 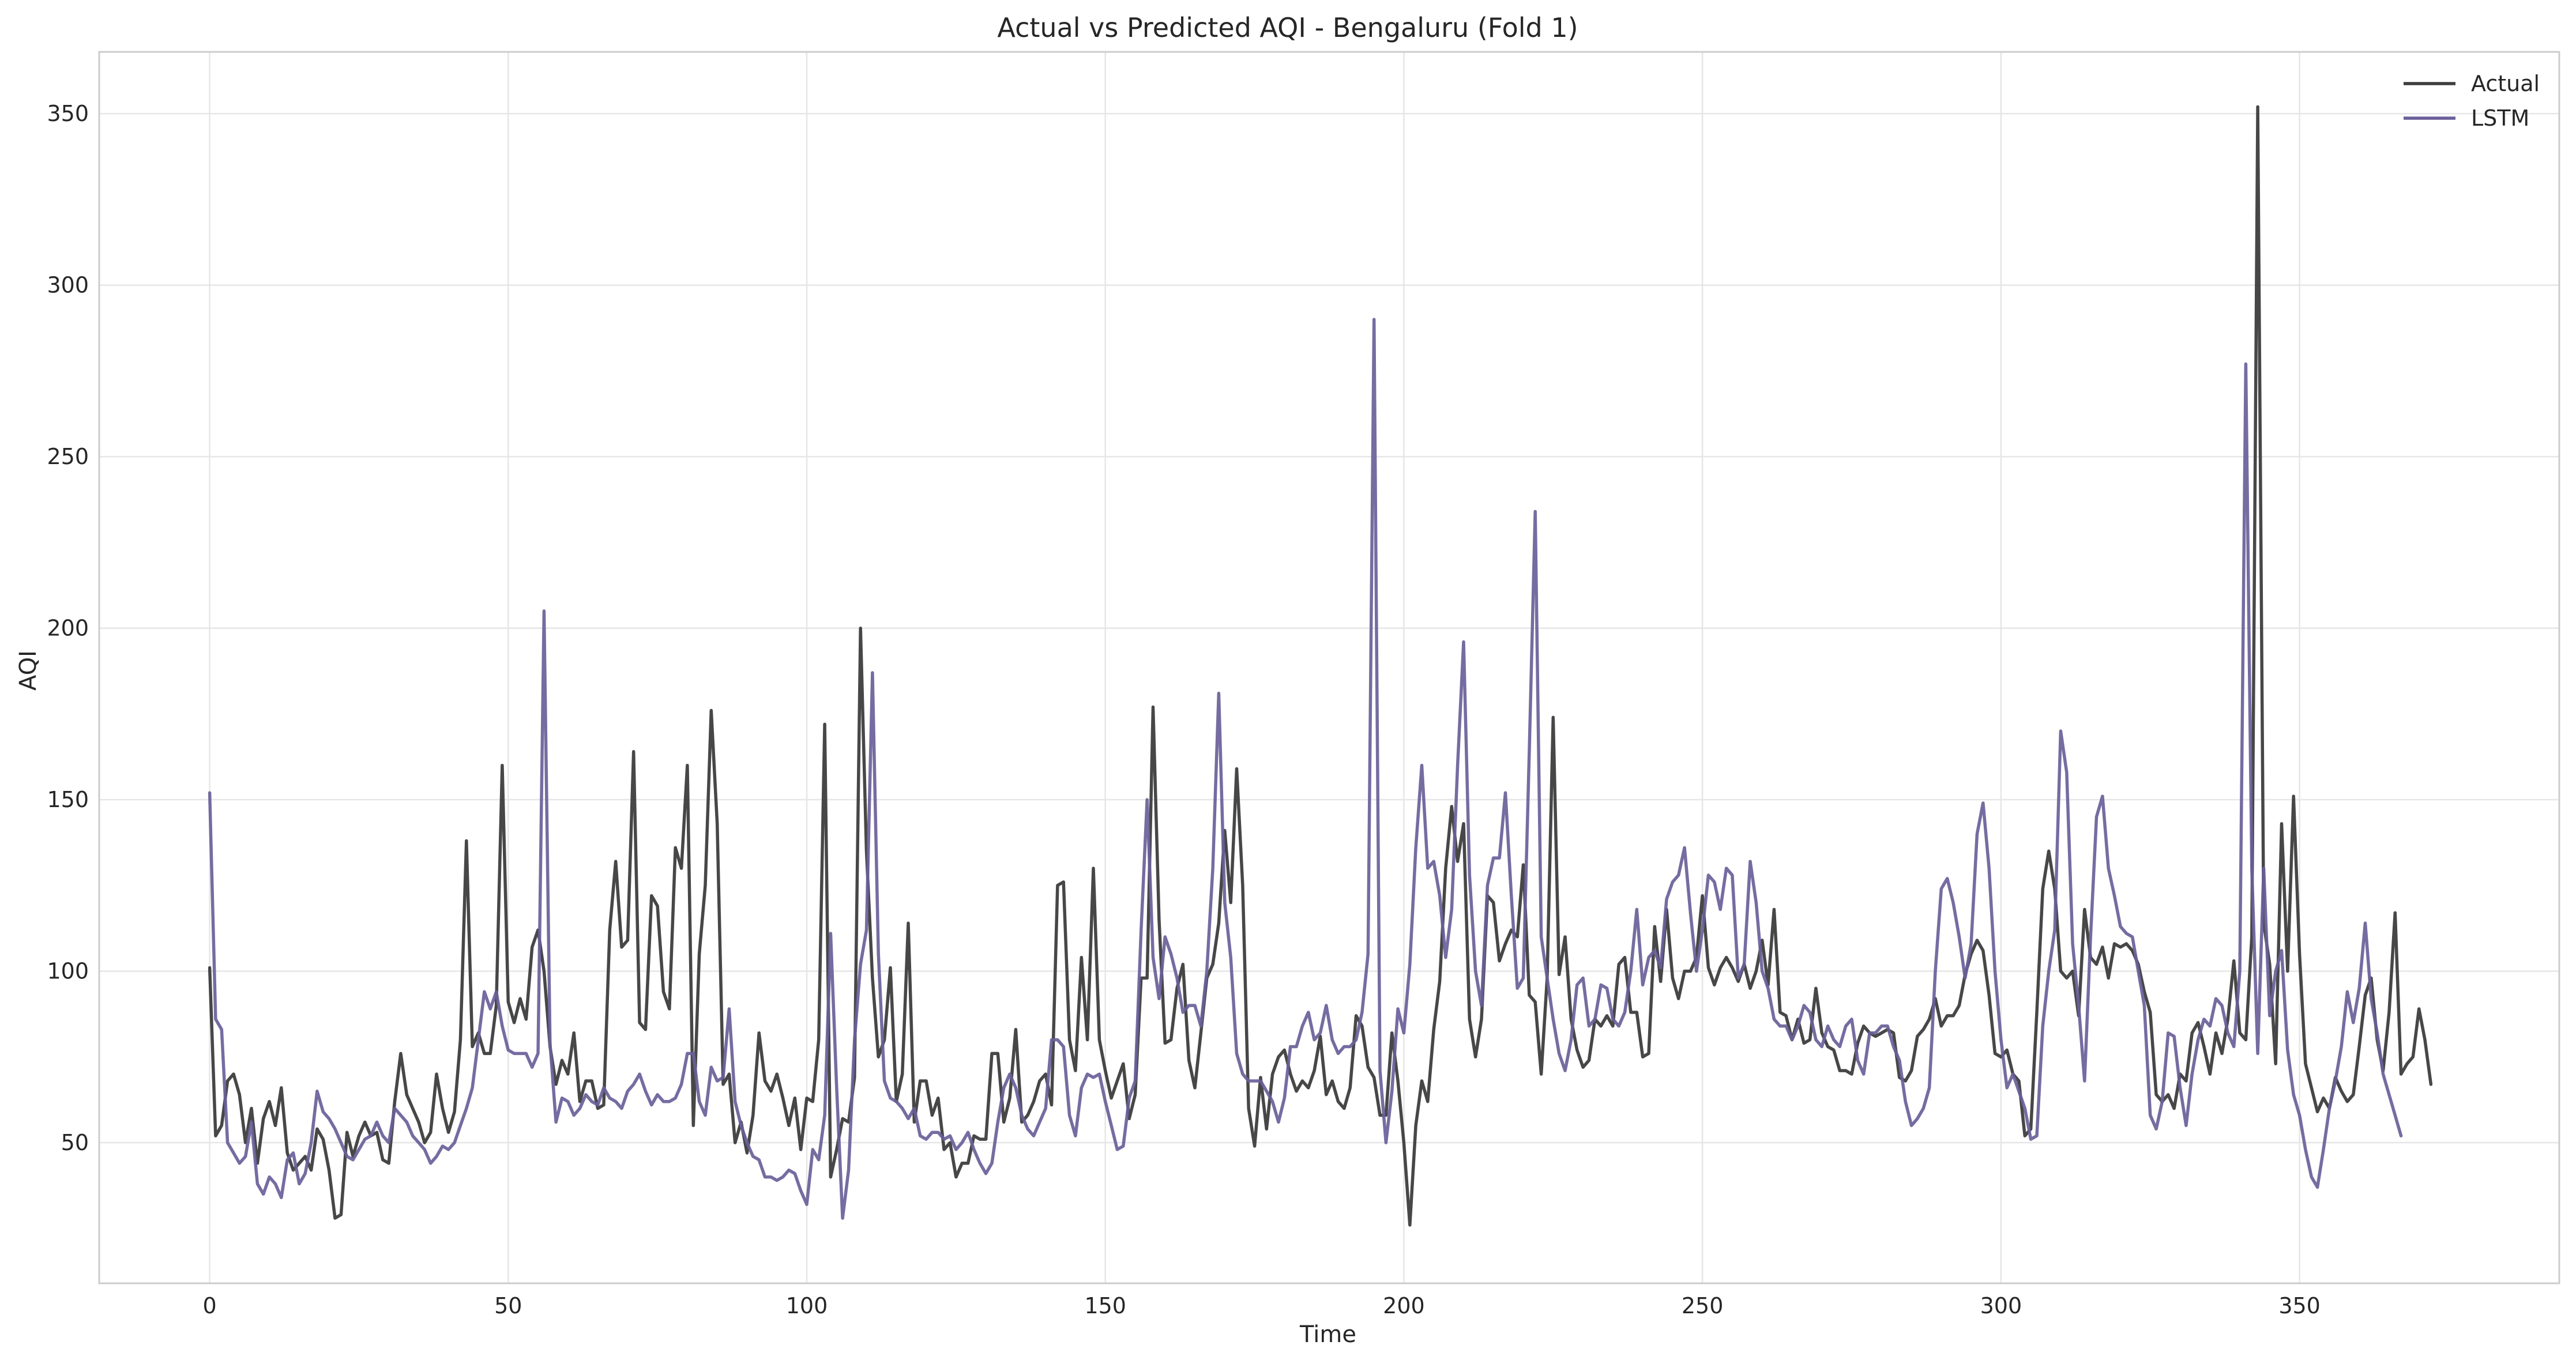 What do you see at coordinates (2001, 1306) in the screenshot?
I see `x-tick-label: 300` at bounding box center [2001, 1306].